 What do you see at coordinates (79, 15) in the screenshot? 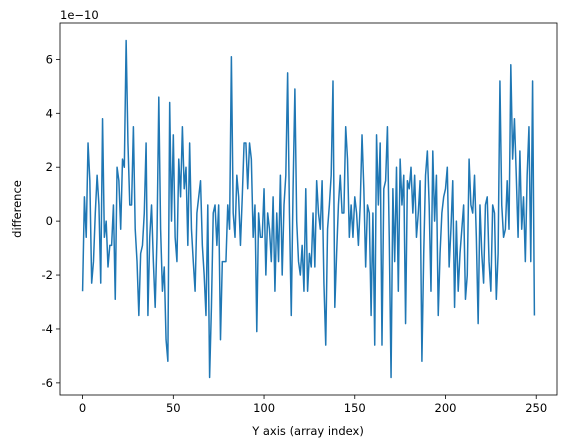
I see `y-offset-label: 1e−10` at bounding box center [79, 15].